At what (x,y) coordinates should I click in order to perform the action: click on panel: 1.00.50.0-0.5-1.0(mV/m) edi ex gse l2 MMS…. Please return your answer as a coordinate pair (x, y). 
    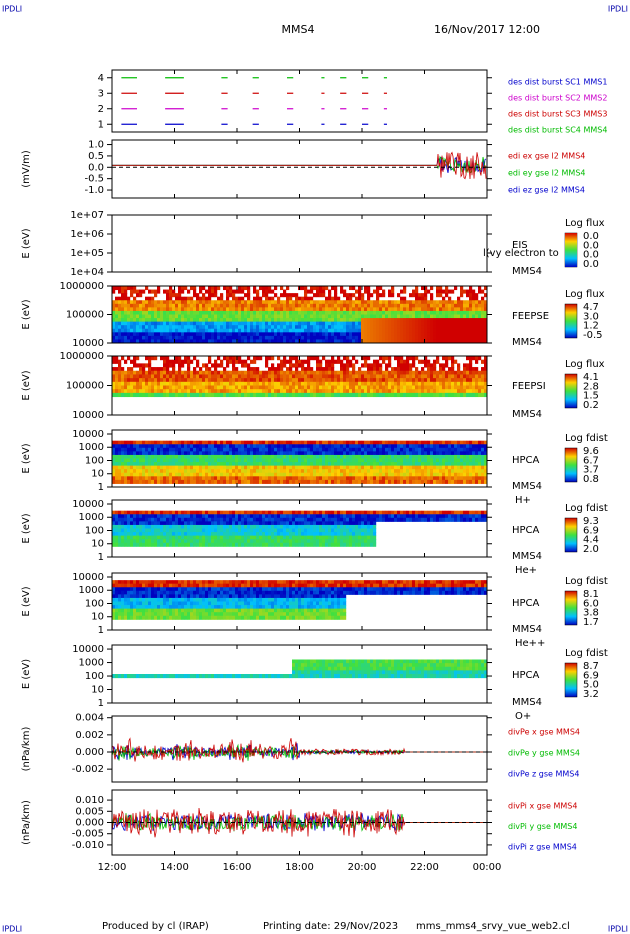
    Looking at the image, I should click on (303, 169).